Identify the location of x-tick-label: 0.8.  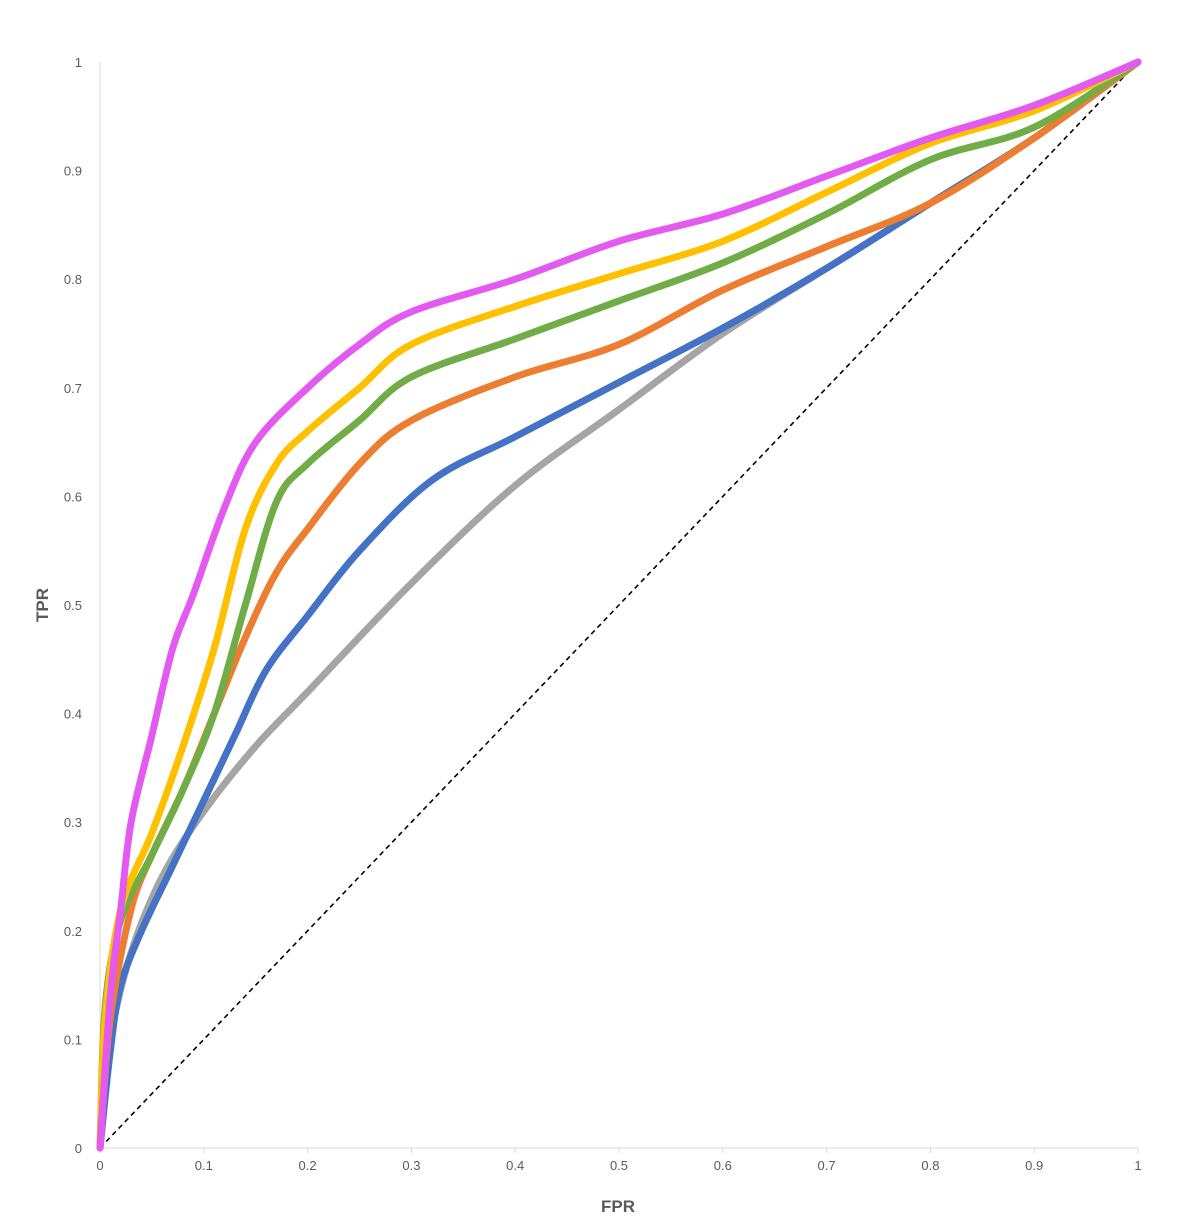
(930, 1165).